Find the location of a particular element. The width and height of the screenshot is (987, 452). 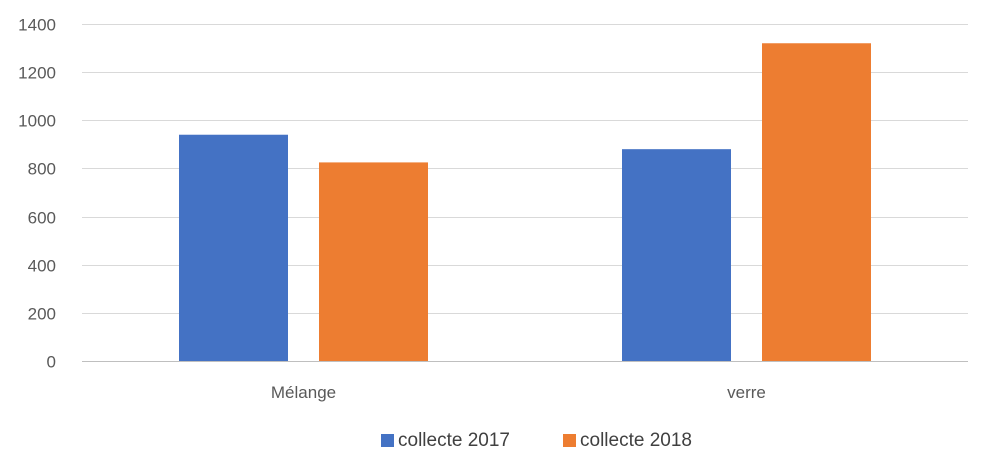

y-tick-label: 0 is located at coordinates (51, 362).